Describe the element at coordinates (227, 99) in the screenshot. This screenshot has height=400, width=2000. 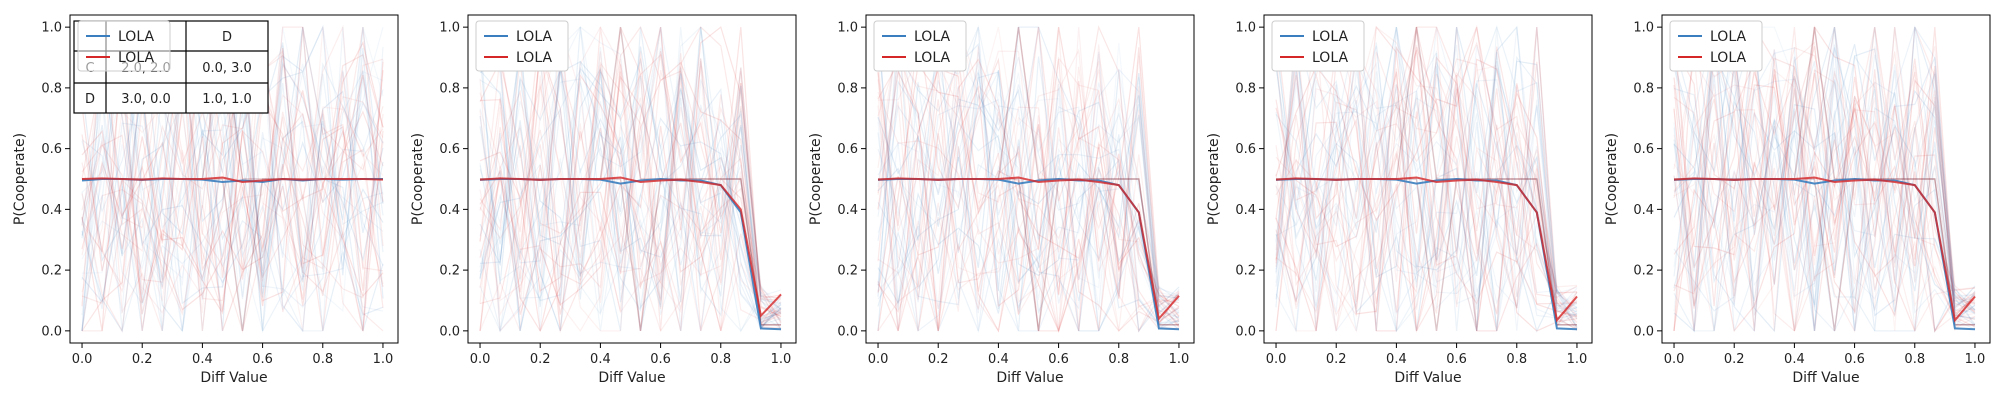
I see `payoff-cell: 1.0, 1.0` at that location.